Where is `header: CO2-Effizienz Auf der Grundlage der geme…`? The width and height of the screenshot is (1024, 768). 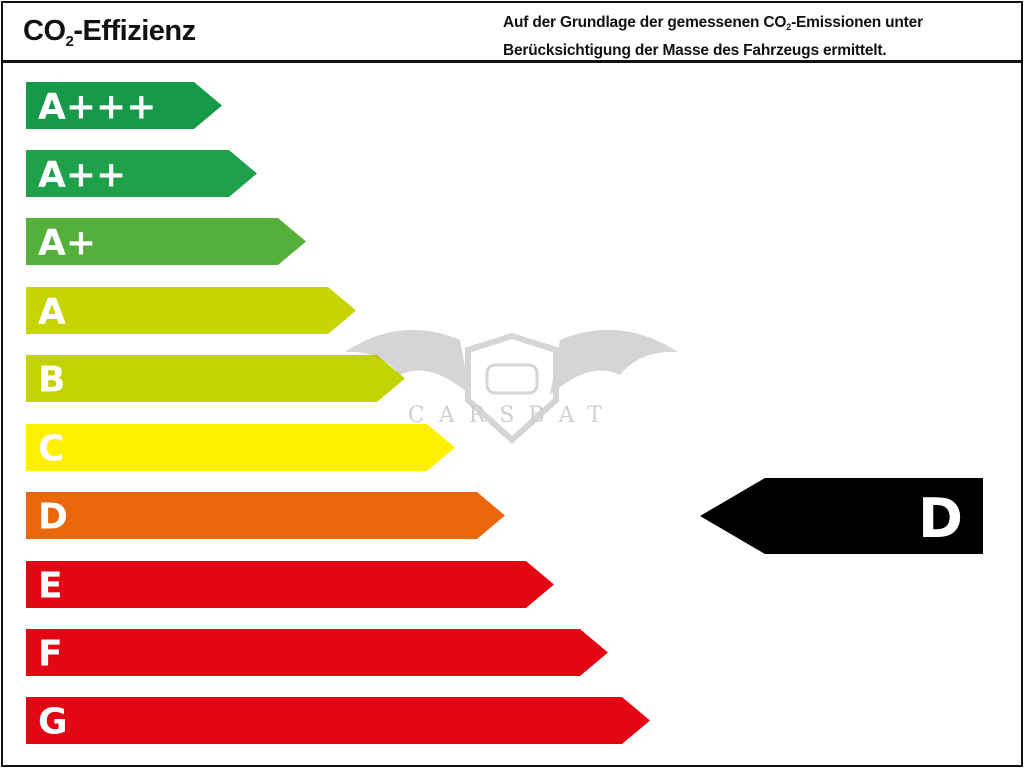 header: CO2-Effizienz Auf der Grundlage der geme… is located at coordinates (512, 33).